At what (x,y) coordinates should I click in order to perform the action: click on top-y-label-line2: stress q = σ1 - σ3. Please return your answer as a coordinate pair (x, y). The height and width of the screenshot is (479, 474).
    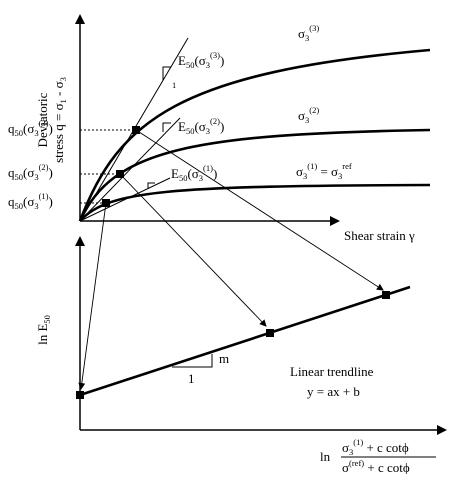
    Looking at the image, I should click on (59, 120).